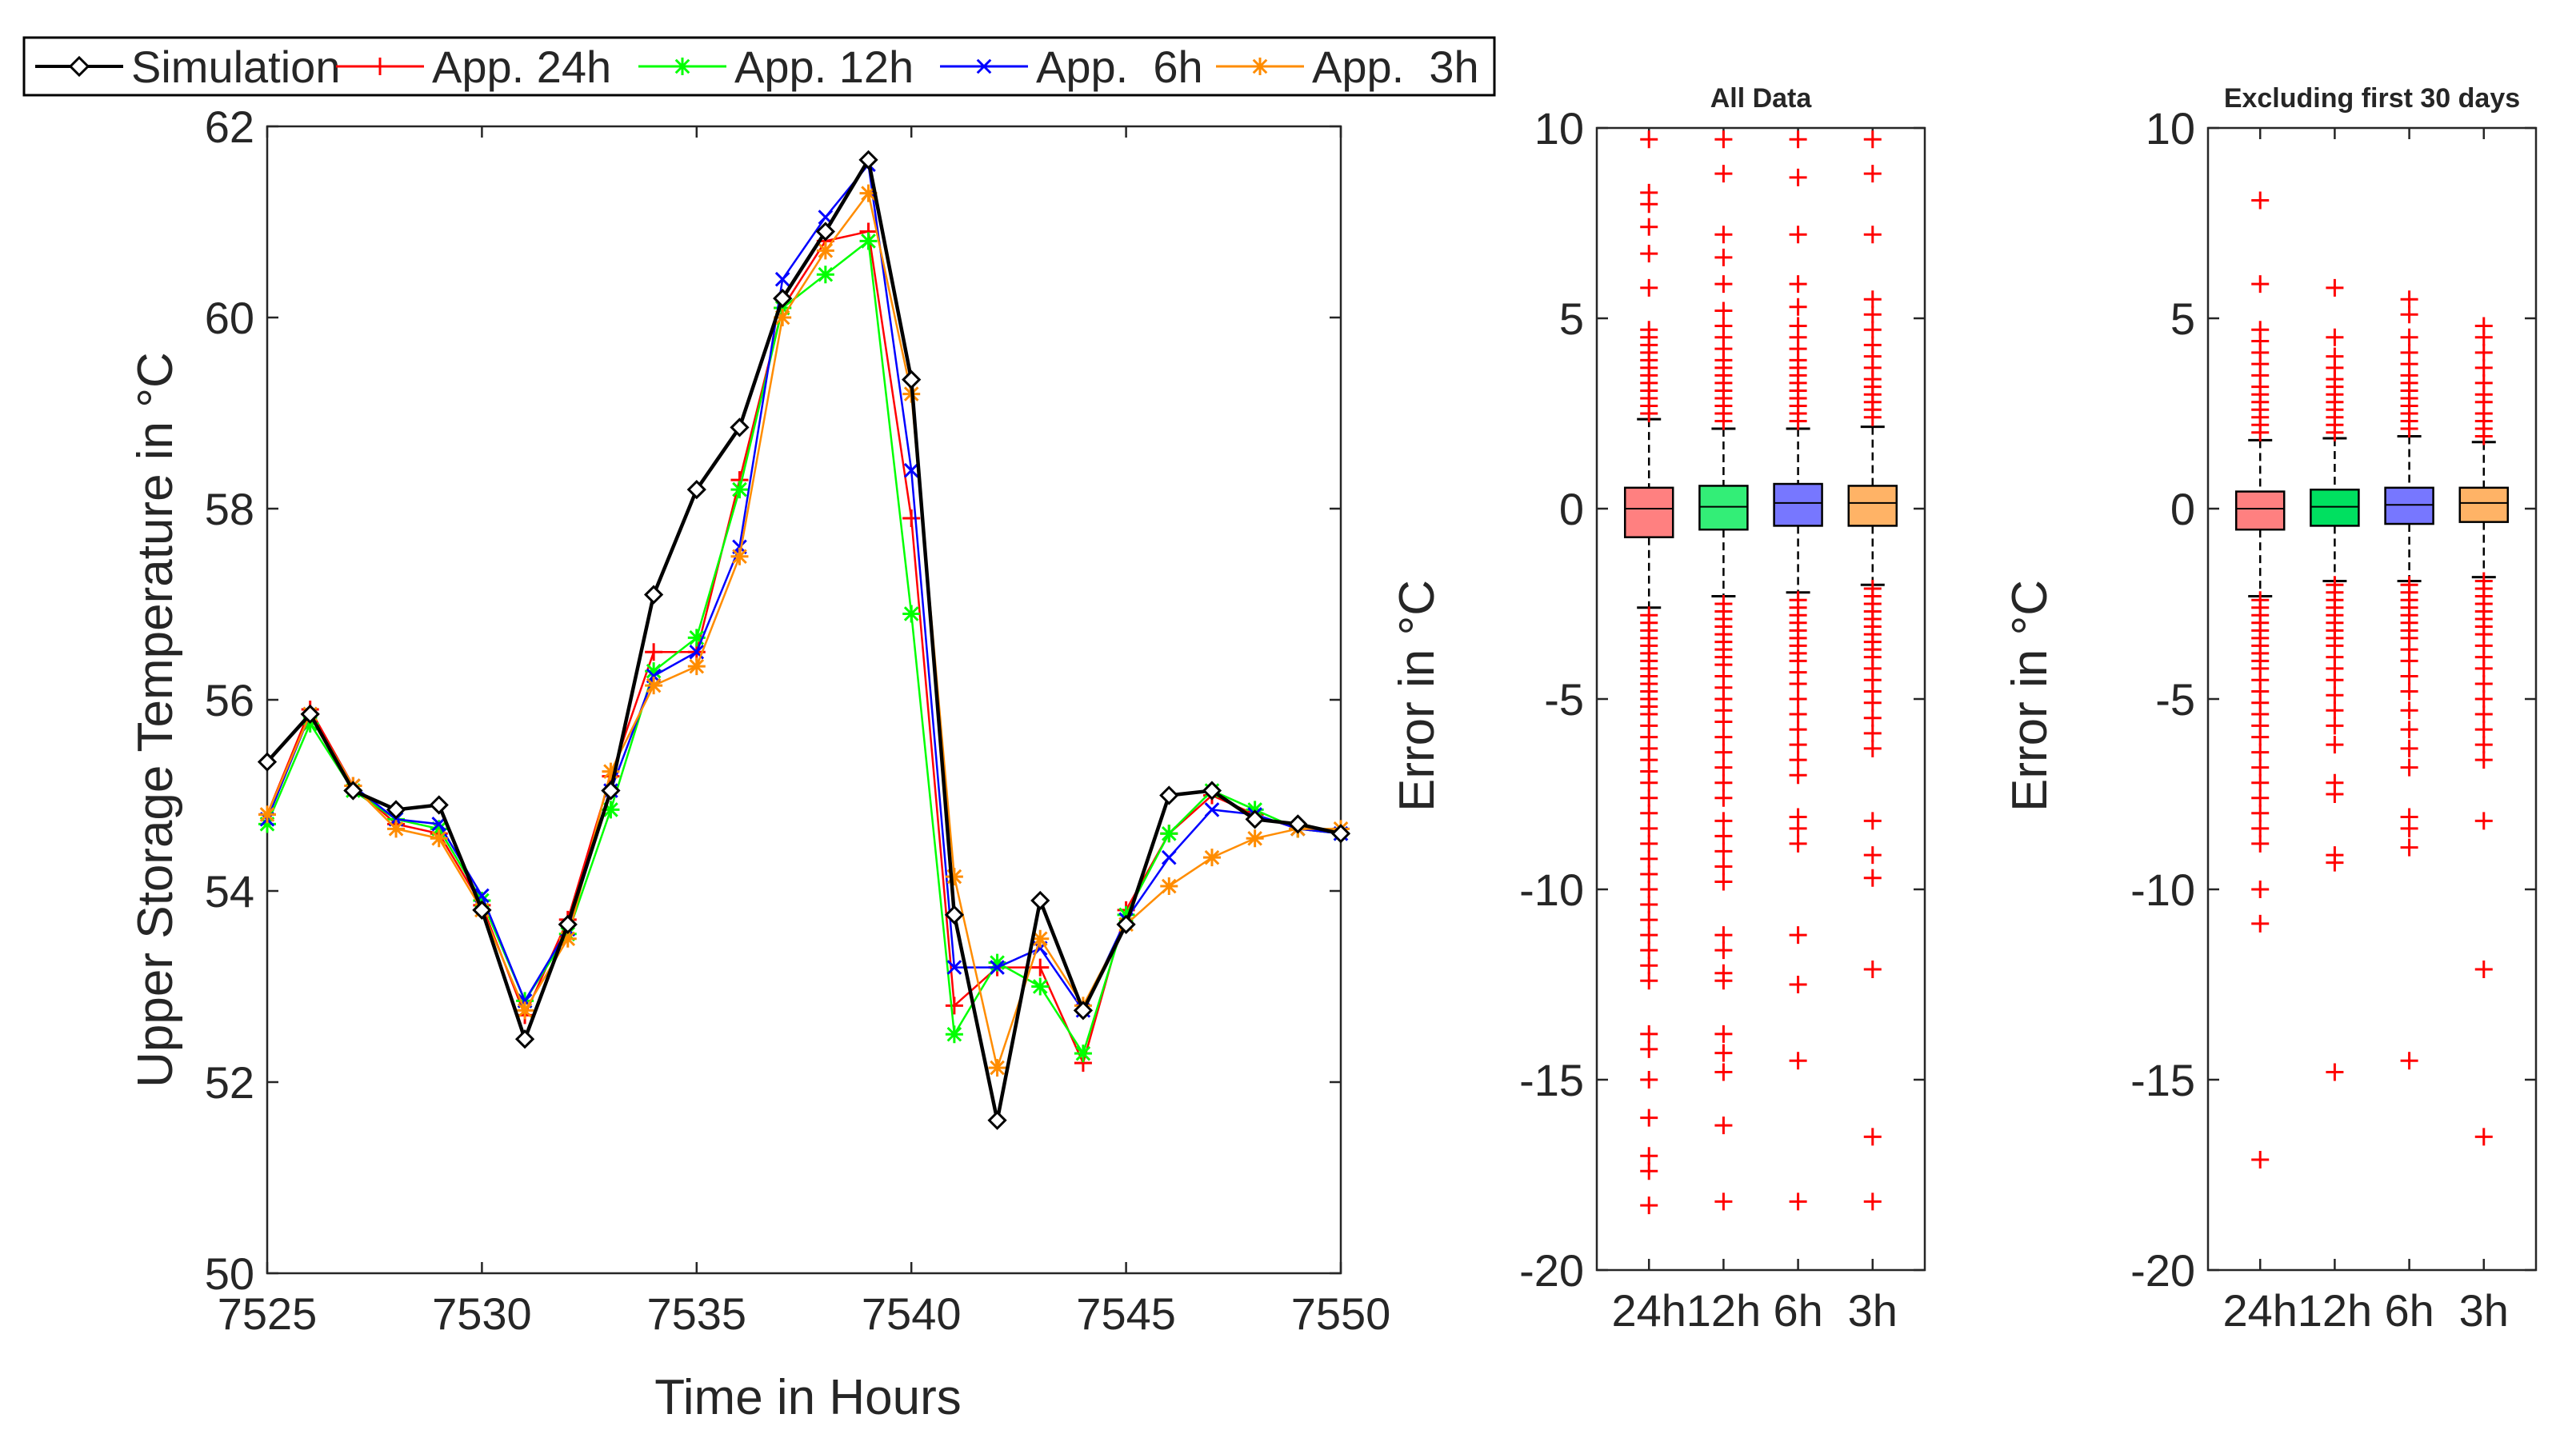  Describe the element at coordinates (984, 66) in the screenshot. I see `legend-marker` at that location.